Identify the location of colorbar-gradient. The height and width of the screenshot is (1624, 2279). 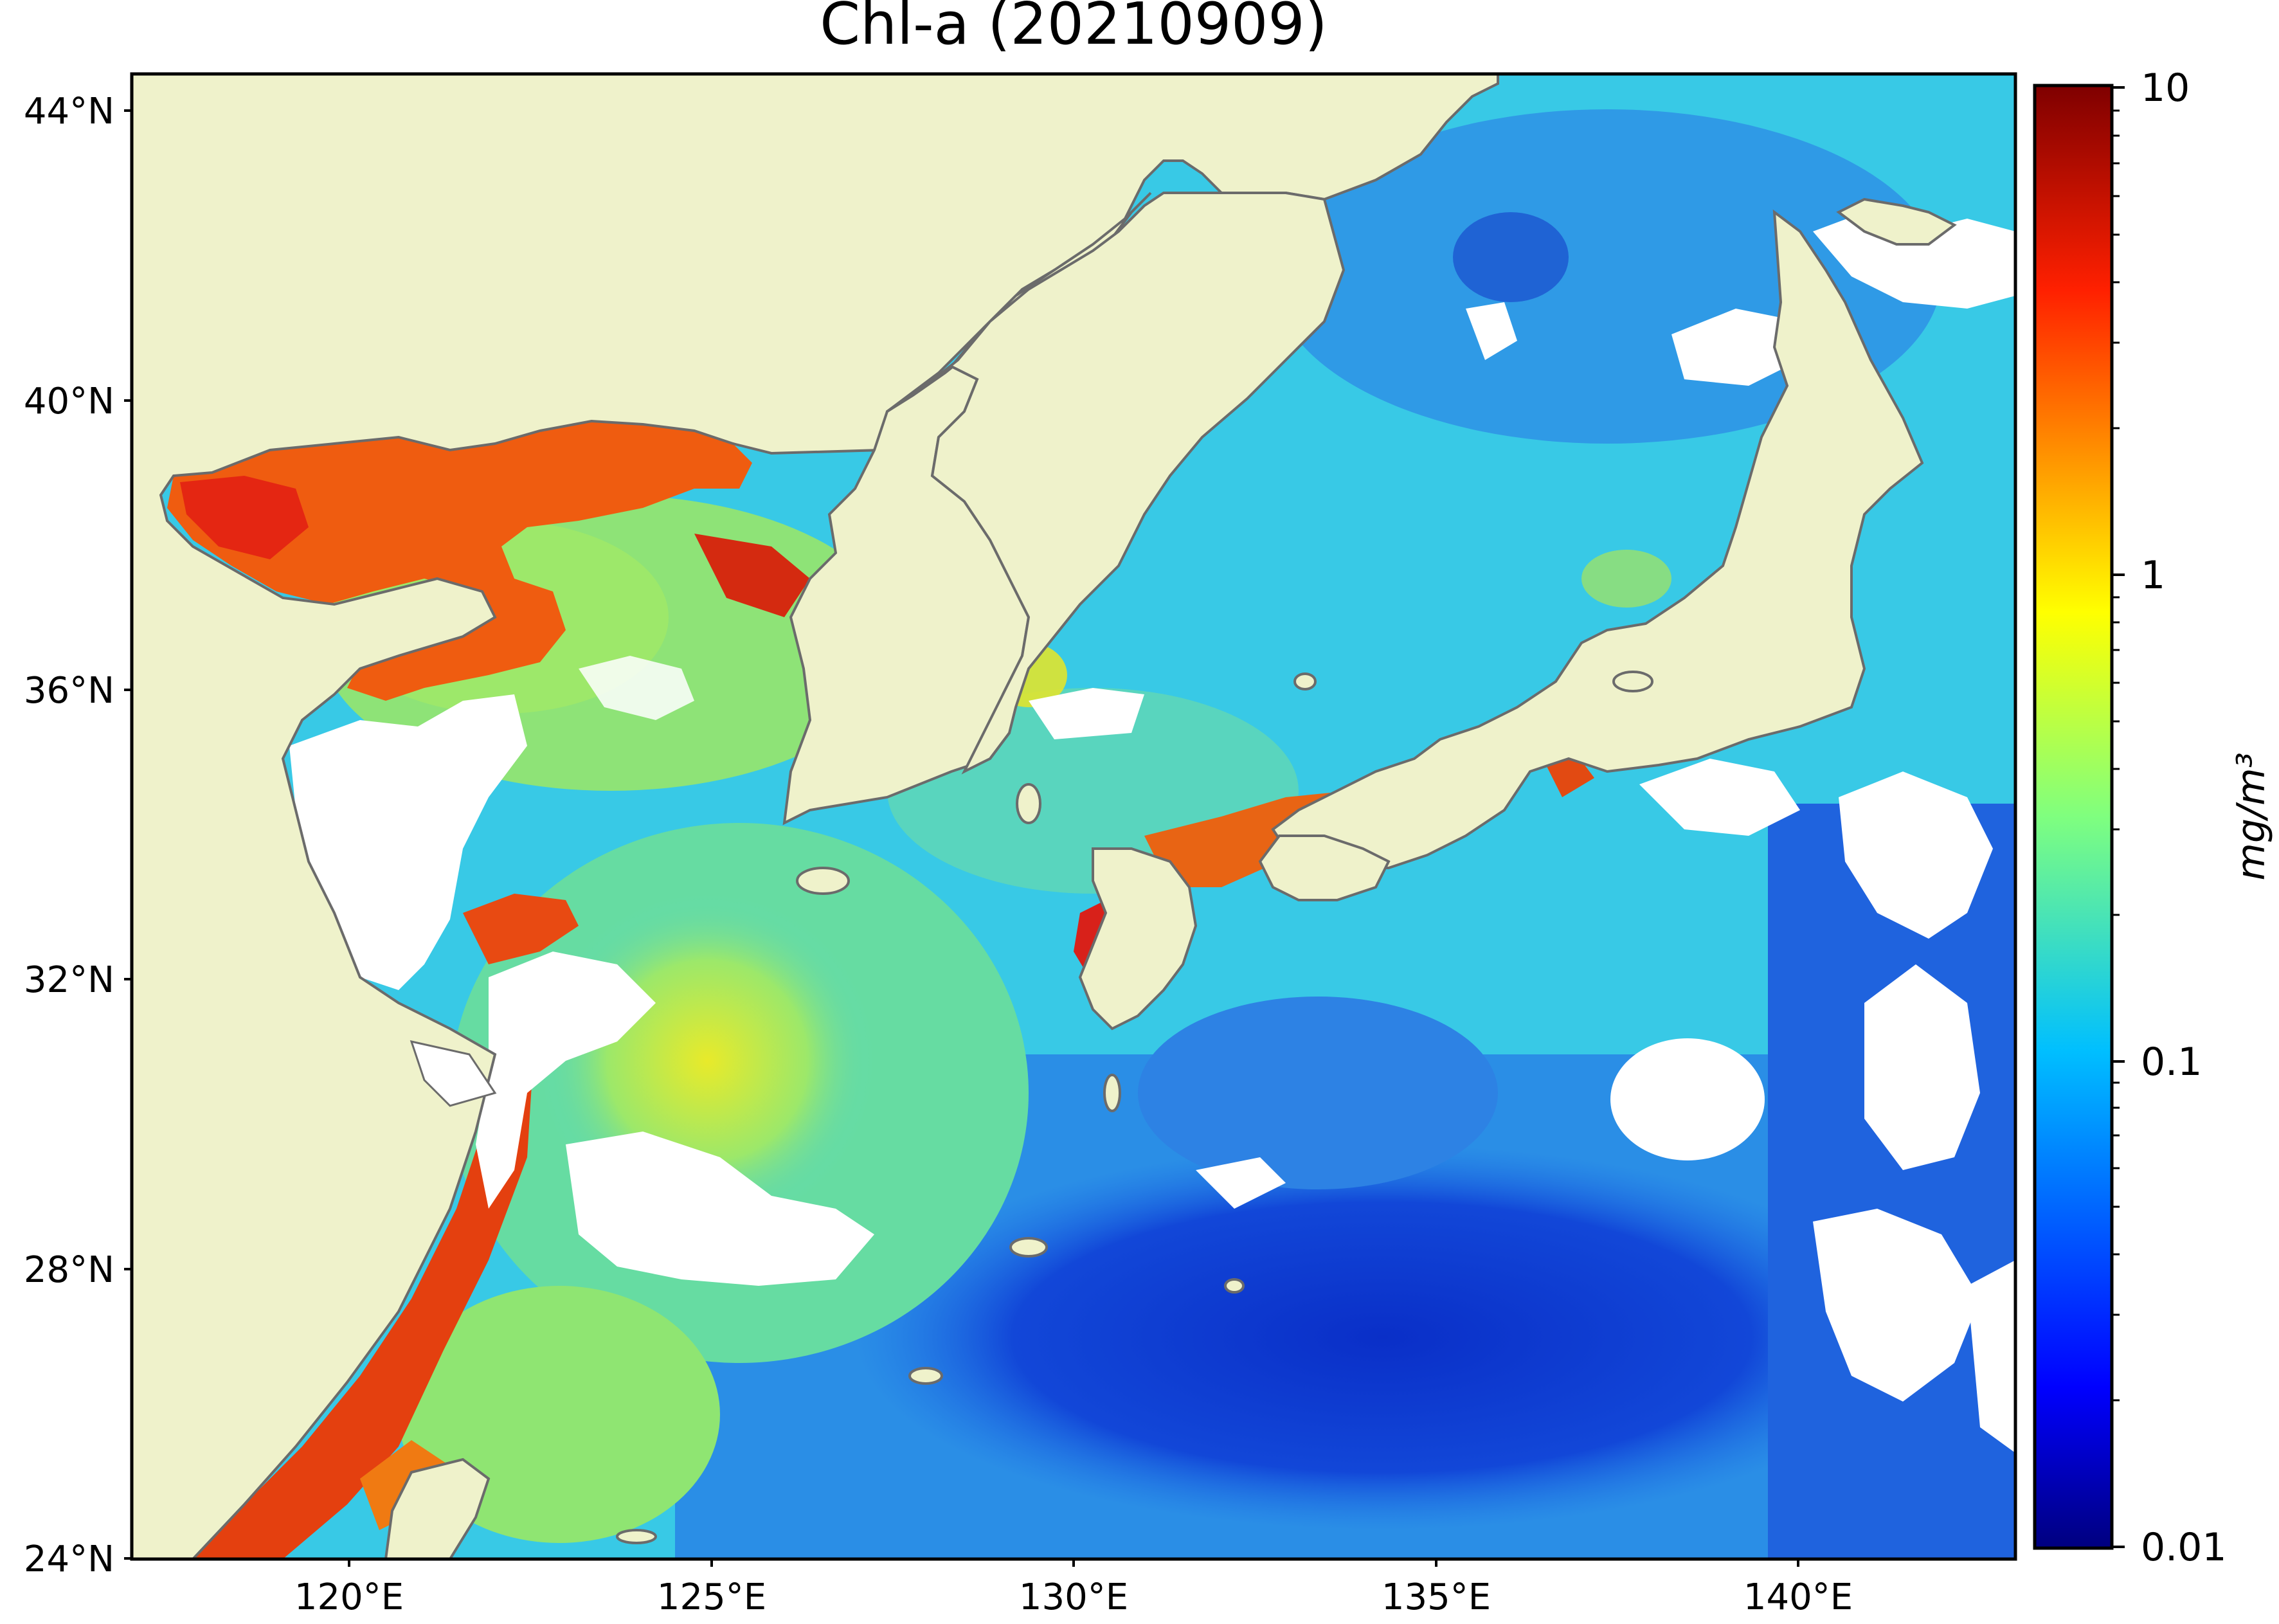
(2074, 817).